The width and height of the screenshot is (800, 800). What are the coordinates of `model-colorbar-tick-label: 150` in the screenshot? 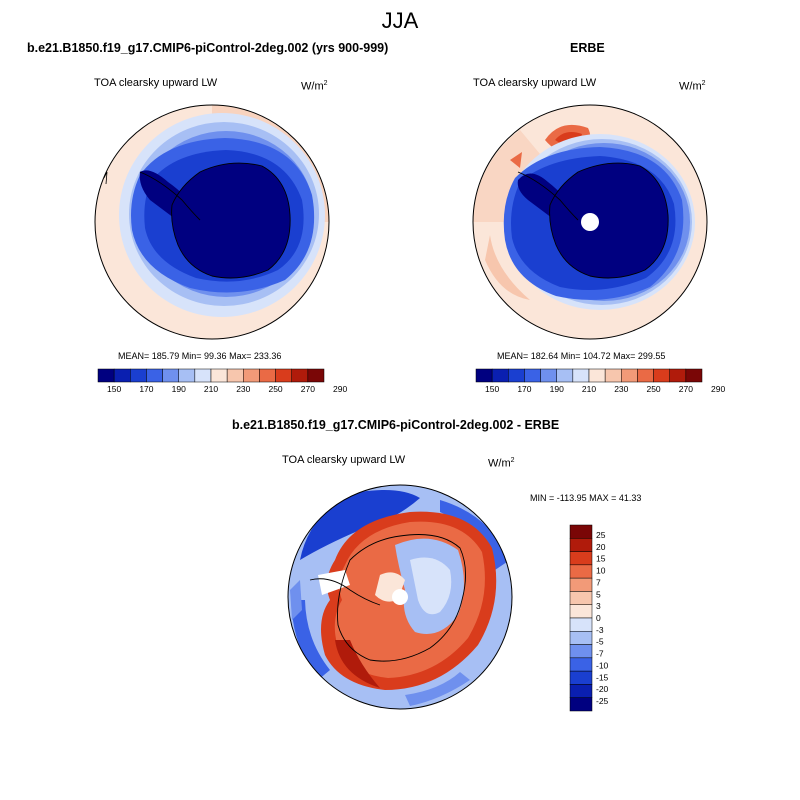 It's located at (114, 389).